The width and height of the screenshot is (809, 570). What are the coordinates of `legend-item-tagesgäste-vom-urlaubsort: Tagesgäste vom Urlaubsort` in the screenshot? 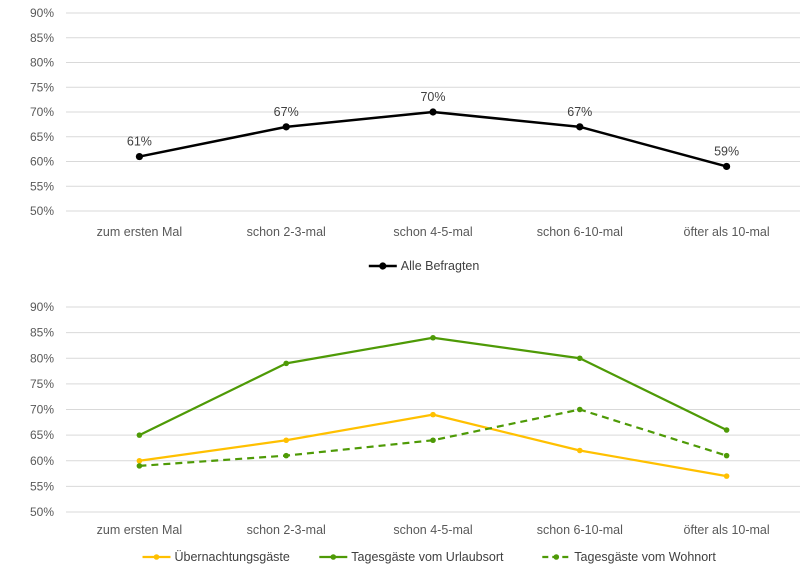 It's located at (411, 557).